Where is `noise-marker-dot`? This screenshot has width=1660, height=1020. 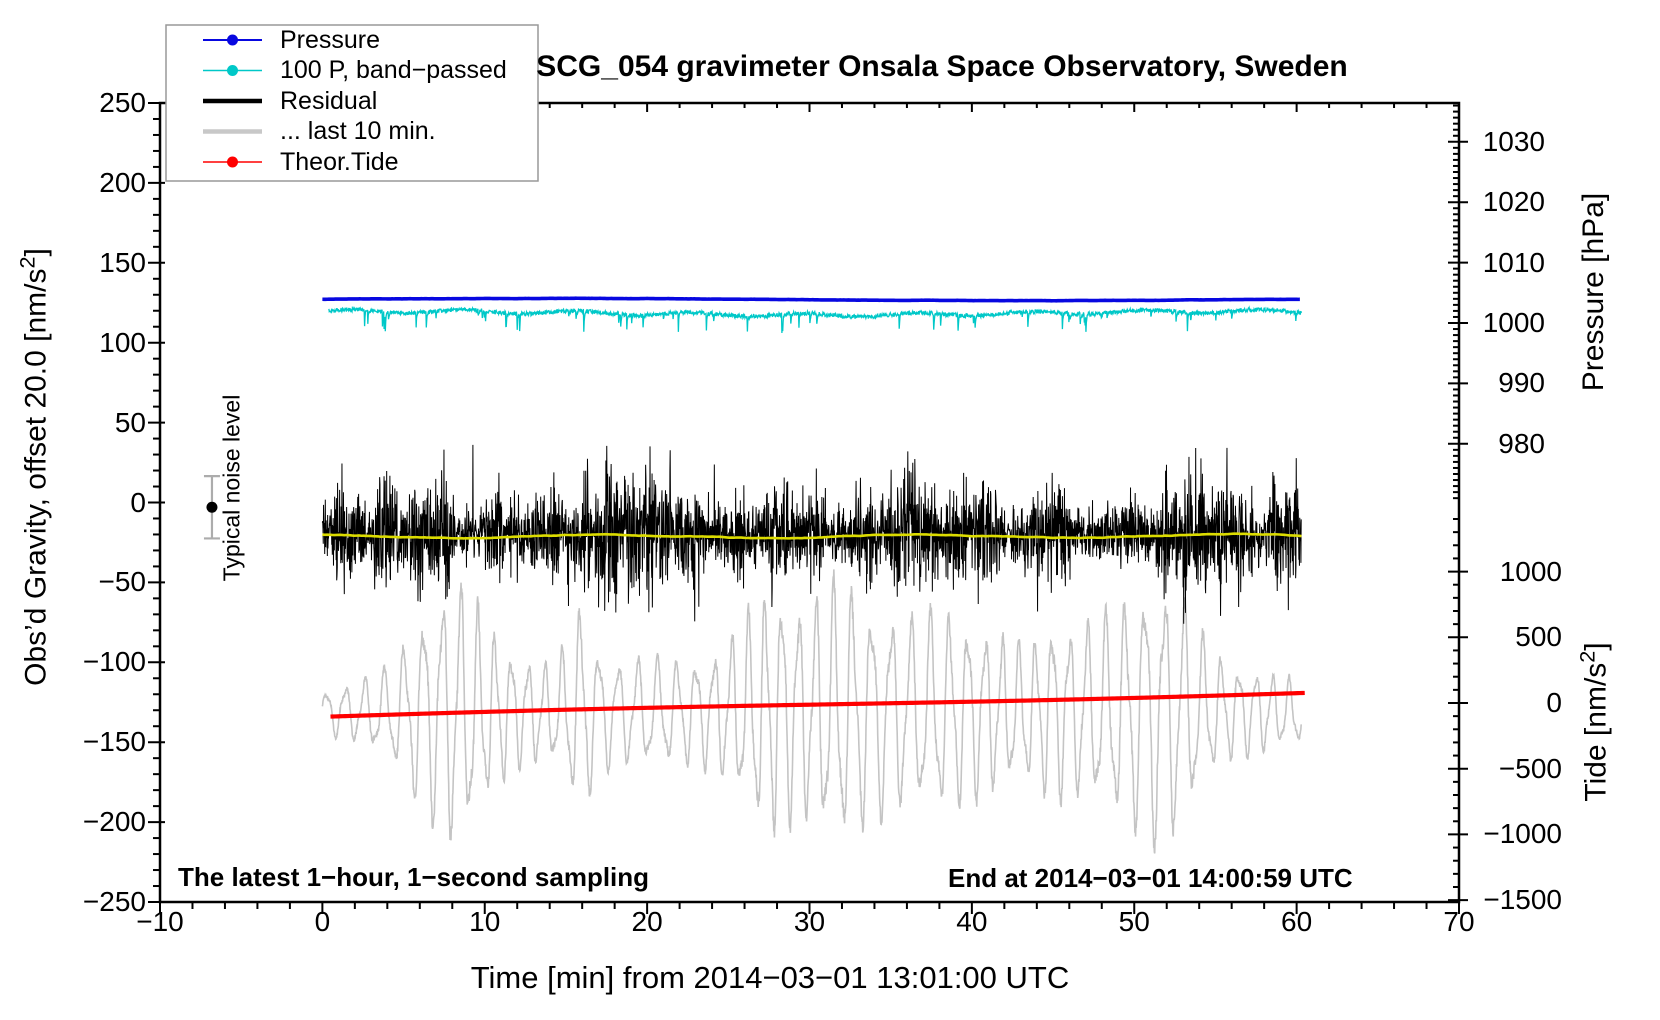
noise-marker-dot is located at coordinates (212, 507).